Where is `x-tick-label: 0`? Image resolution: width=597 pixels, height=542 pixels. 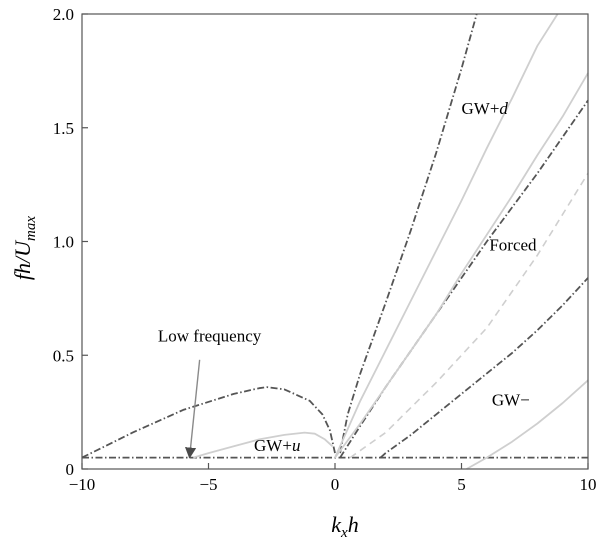
x-tick-label: 0 is located at coordinates (335, 484).